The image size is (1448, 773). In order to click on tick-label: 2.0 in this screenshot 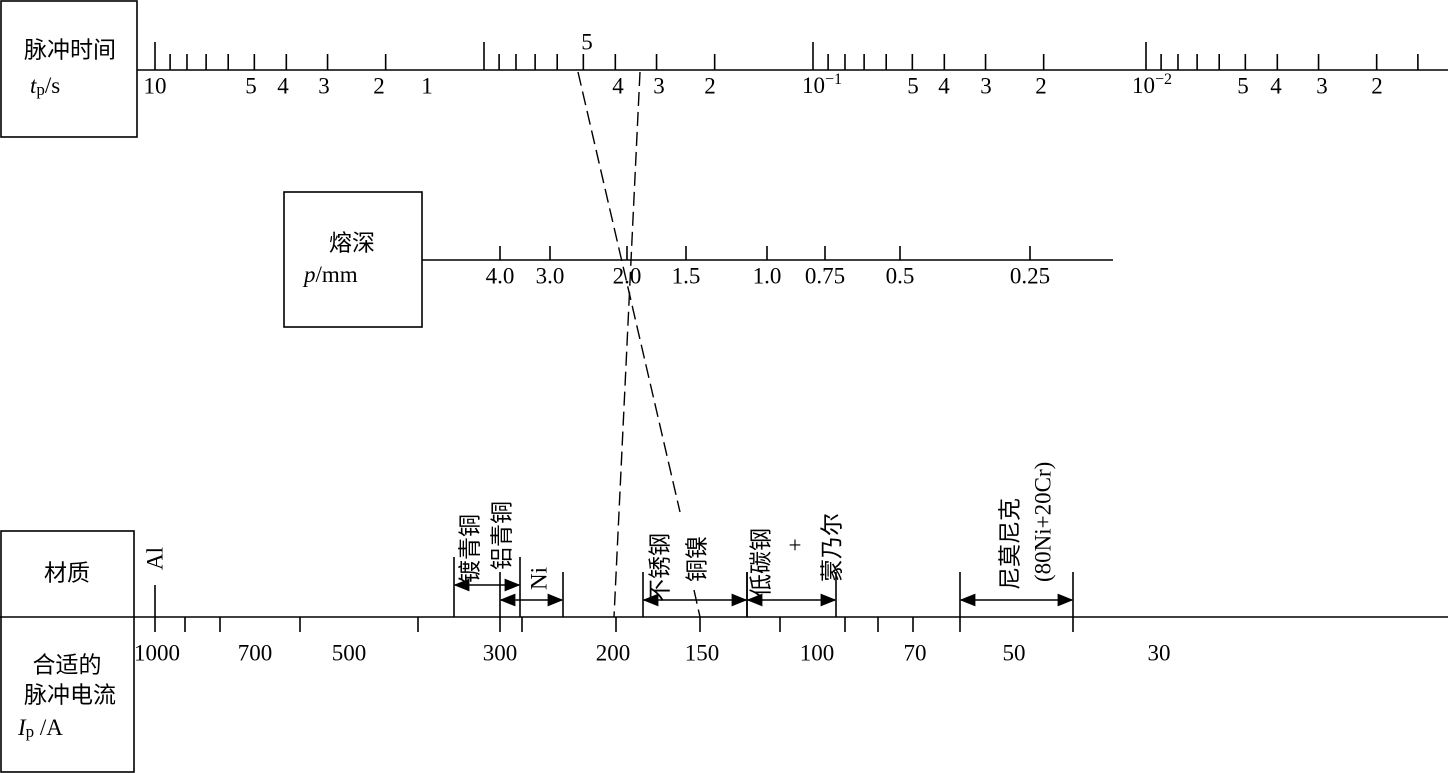, I will do `click(627, 275)`.